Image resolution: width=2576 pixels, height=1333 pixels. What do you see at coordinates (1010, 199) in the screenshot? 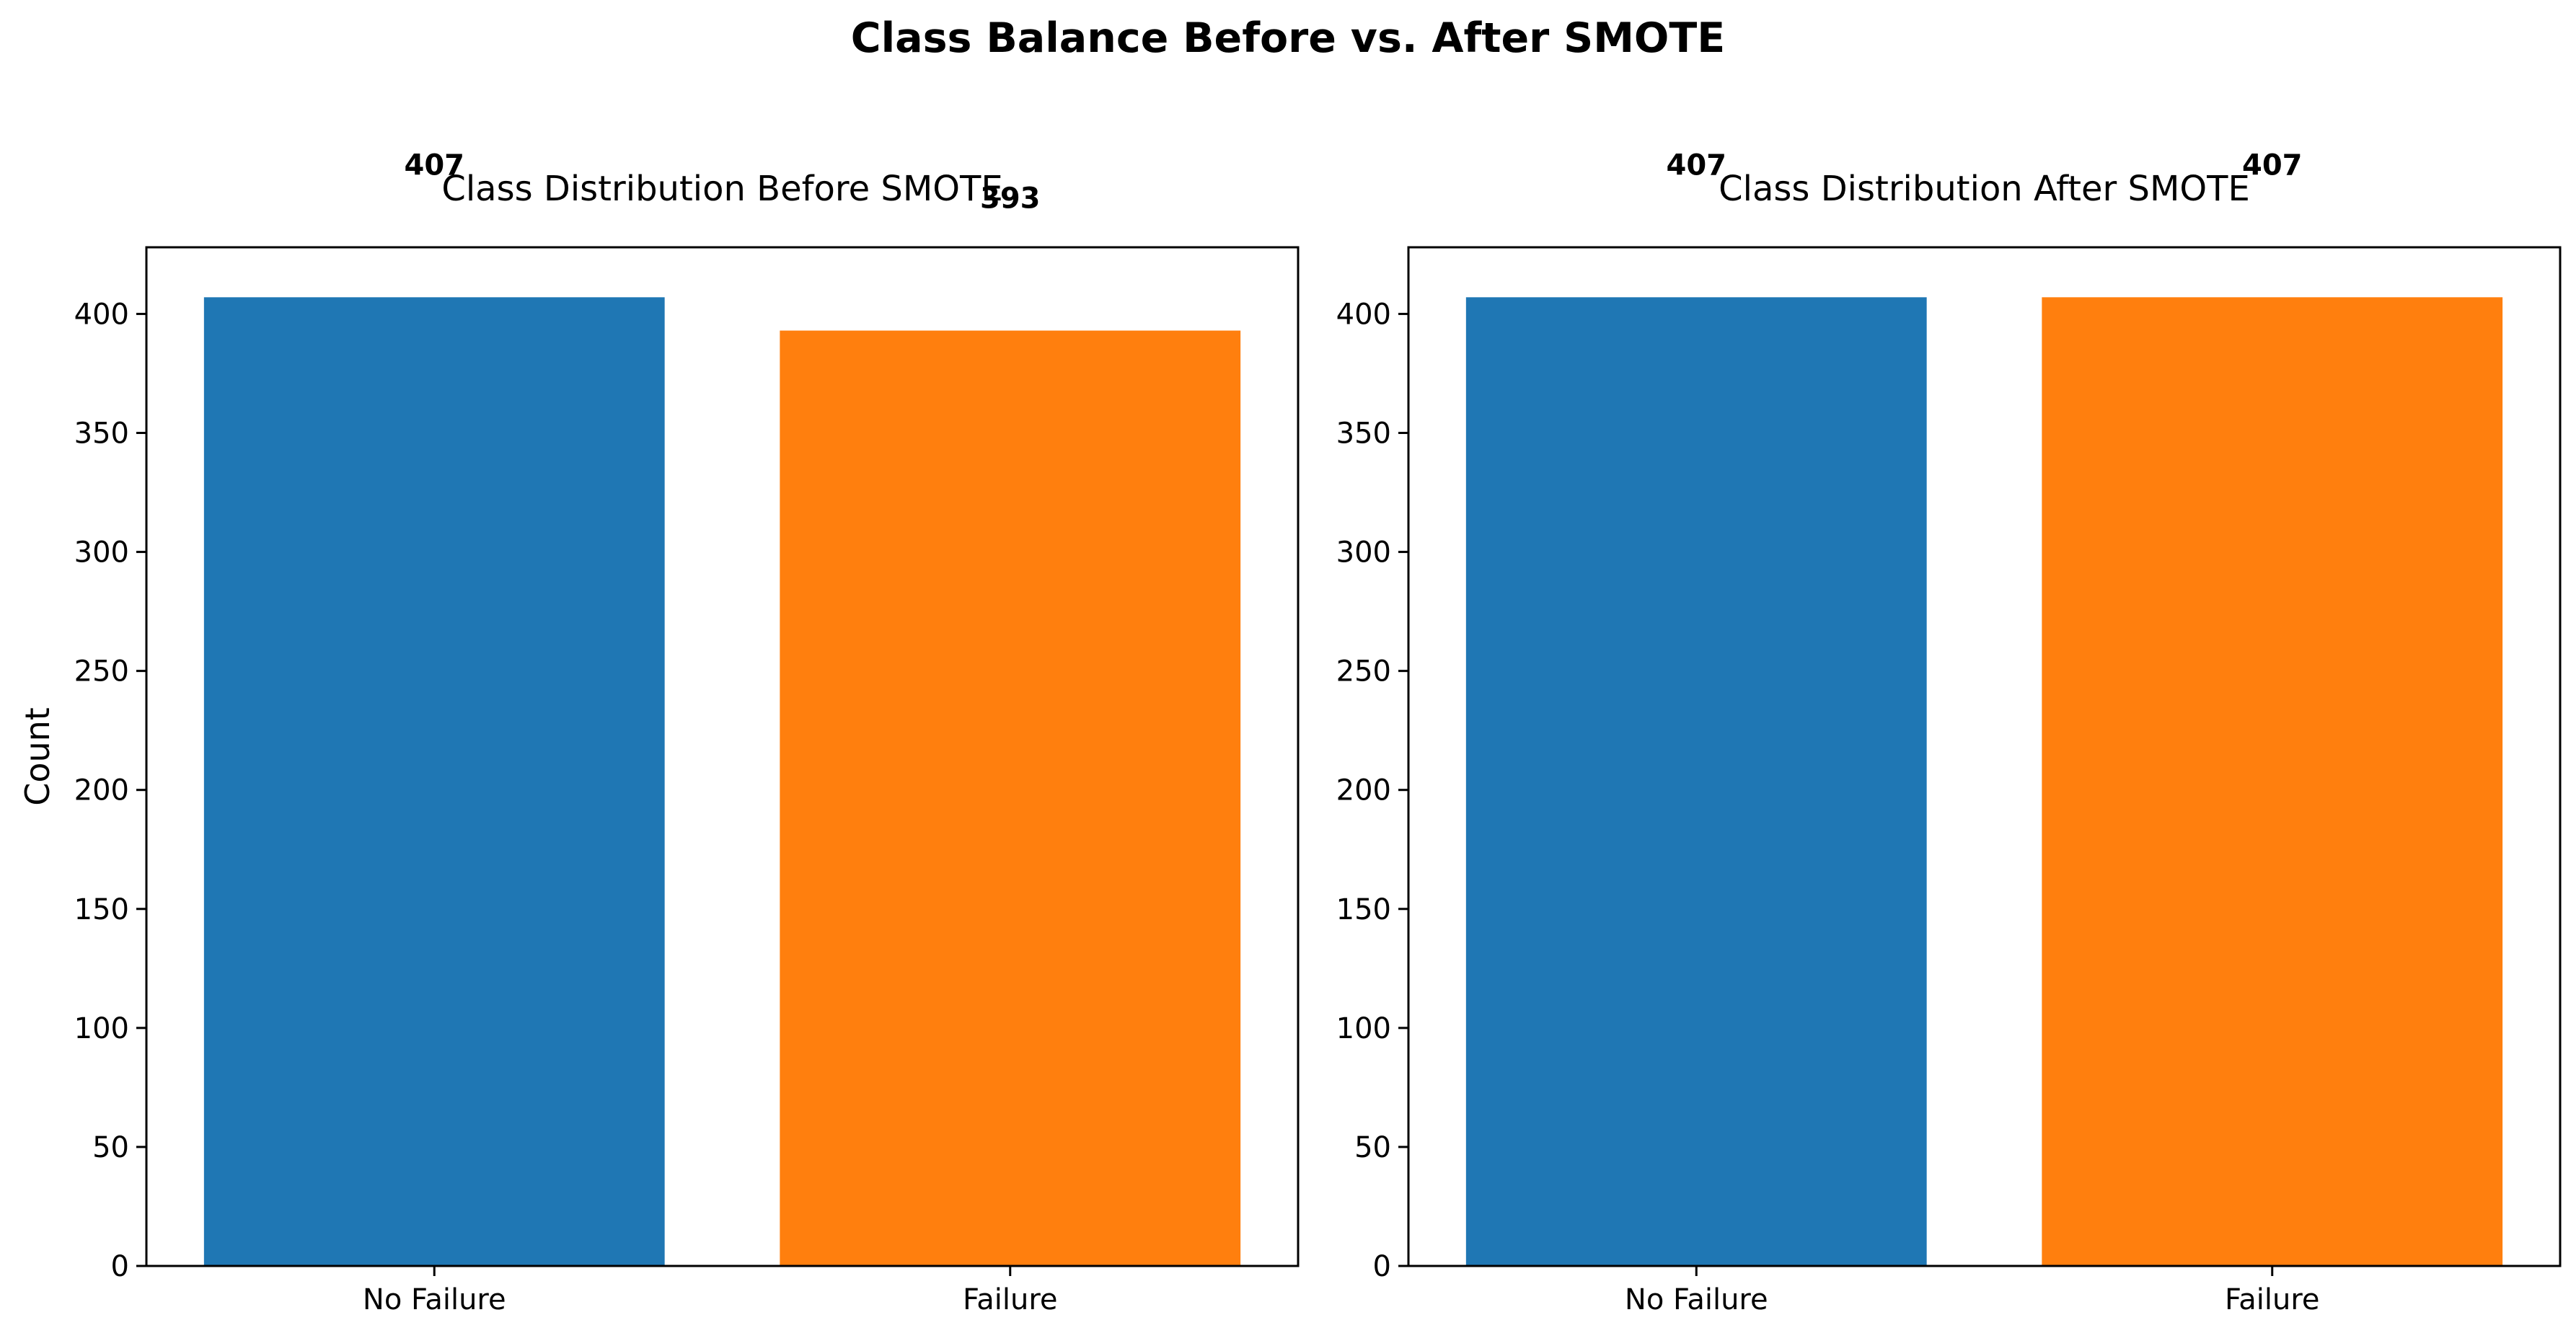
I see `data-label-failure: 393` at bounding box center [1010, 199].